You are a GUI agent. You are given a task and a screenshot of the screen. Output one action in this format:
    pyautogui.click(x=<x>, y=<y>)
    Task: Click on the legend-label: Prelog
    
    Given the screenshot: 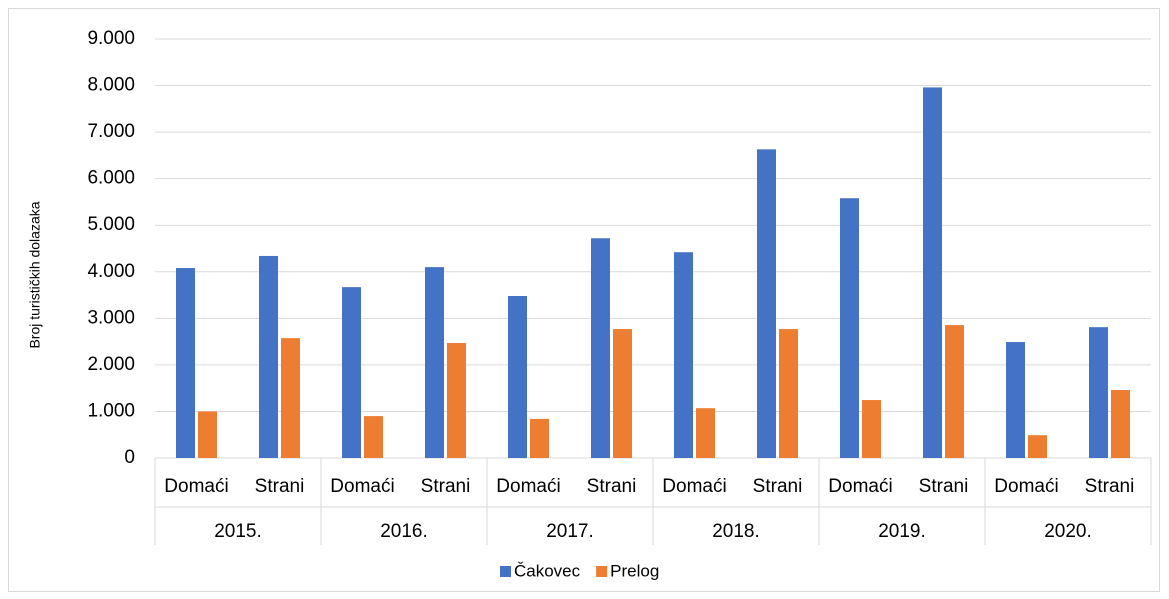 What is the action you would take?
    pyautogui.click(x=634, y=570)
    